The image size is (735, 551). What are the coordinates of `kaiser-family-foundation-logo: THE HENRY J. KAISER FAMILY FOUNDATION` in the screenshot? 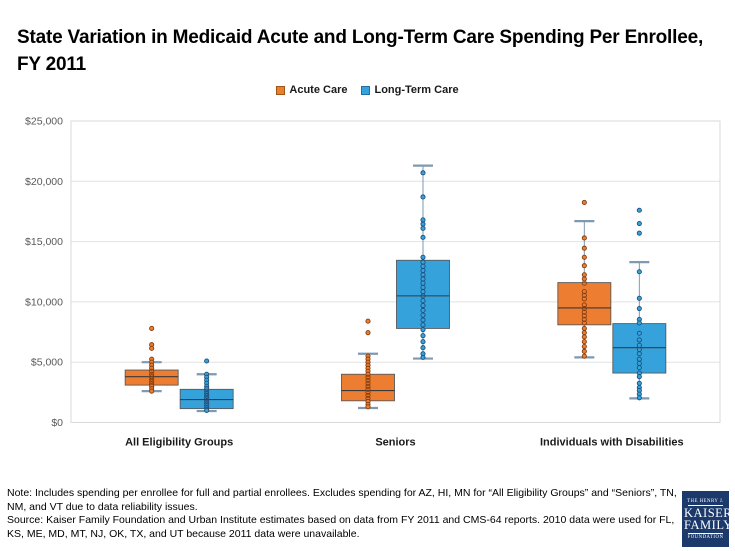 It's located at (707, 519).